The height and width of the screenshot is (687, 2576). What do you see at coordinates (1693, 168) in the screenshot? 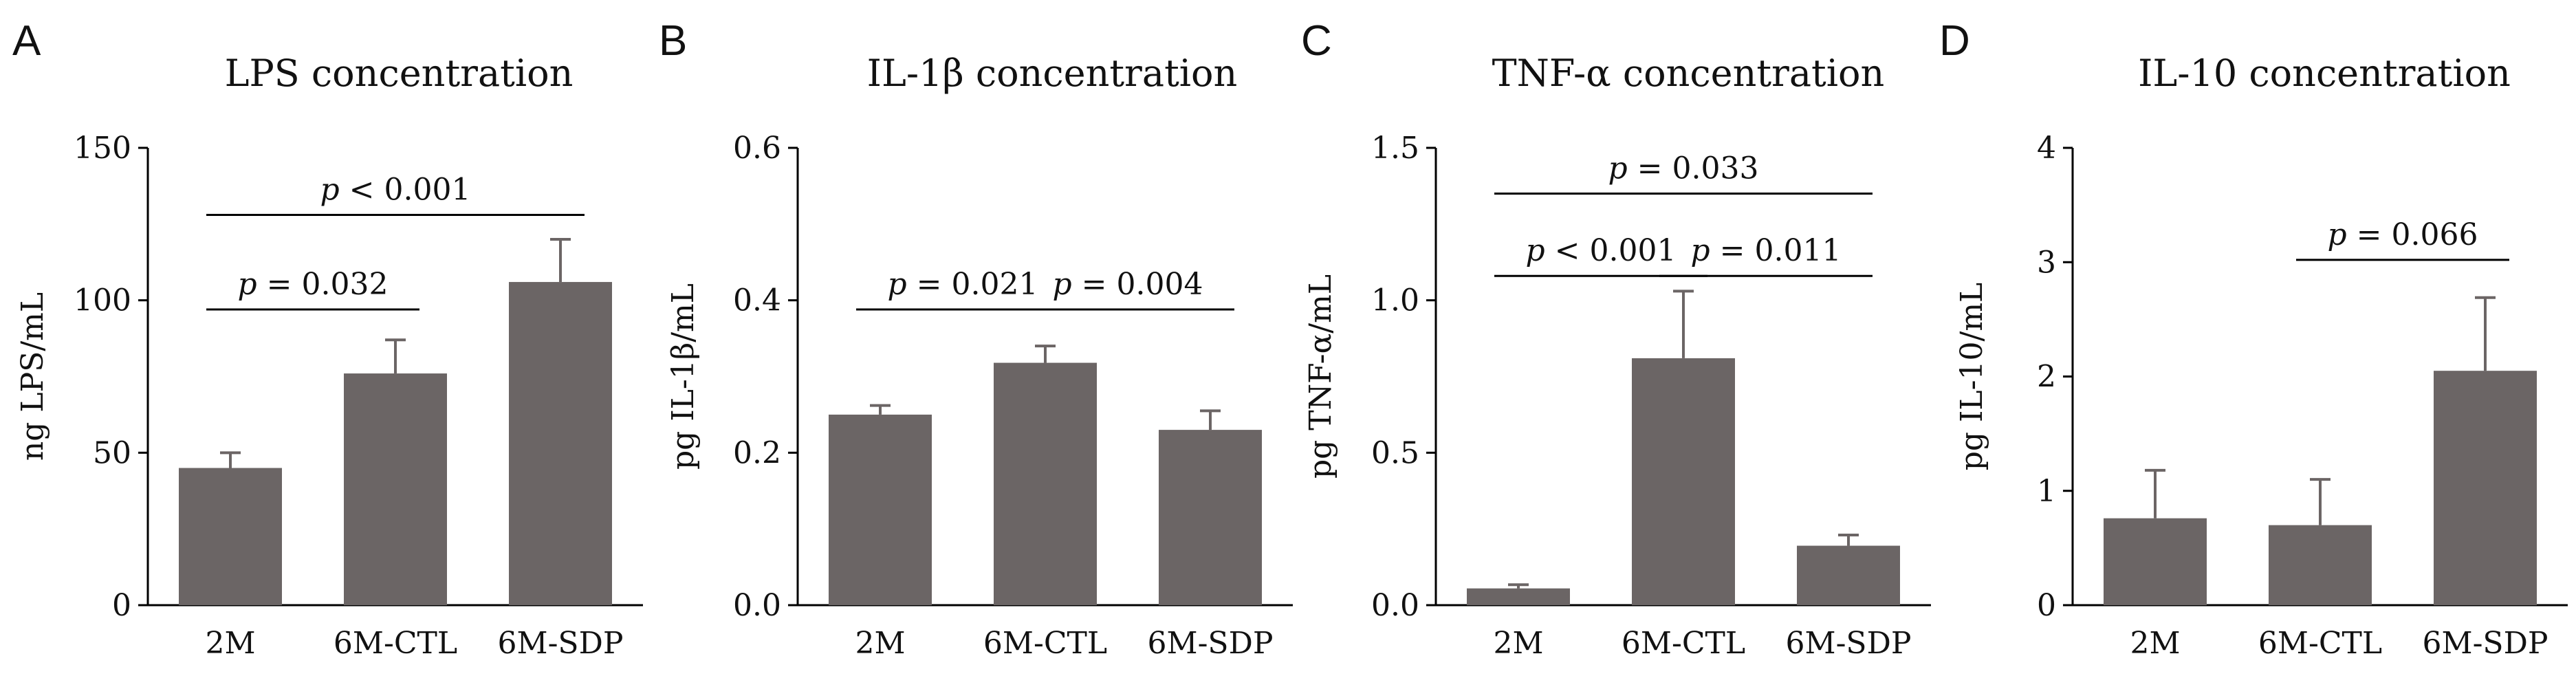
I see `p-value-text: = 0.033` at bounding box center [1693, 168].